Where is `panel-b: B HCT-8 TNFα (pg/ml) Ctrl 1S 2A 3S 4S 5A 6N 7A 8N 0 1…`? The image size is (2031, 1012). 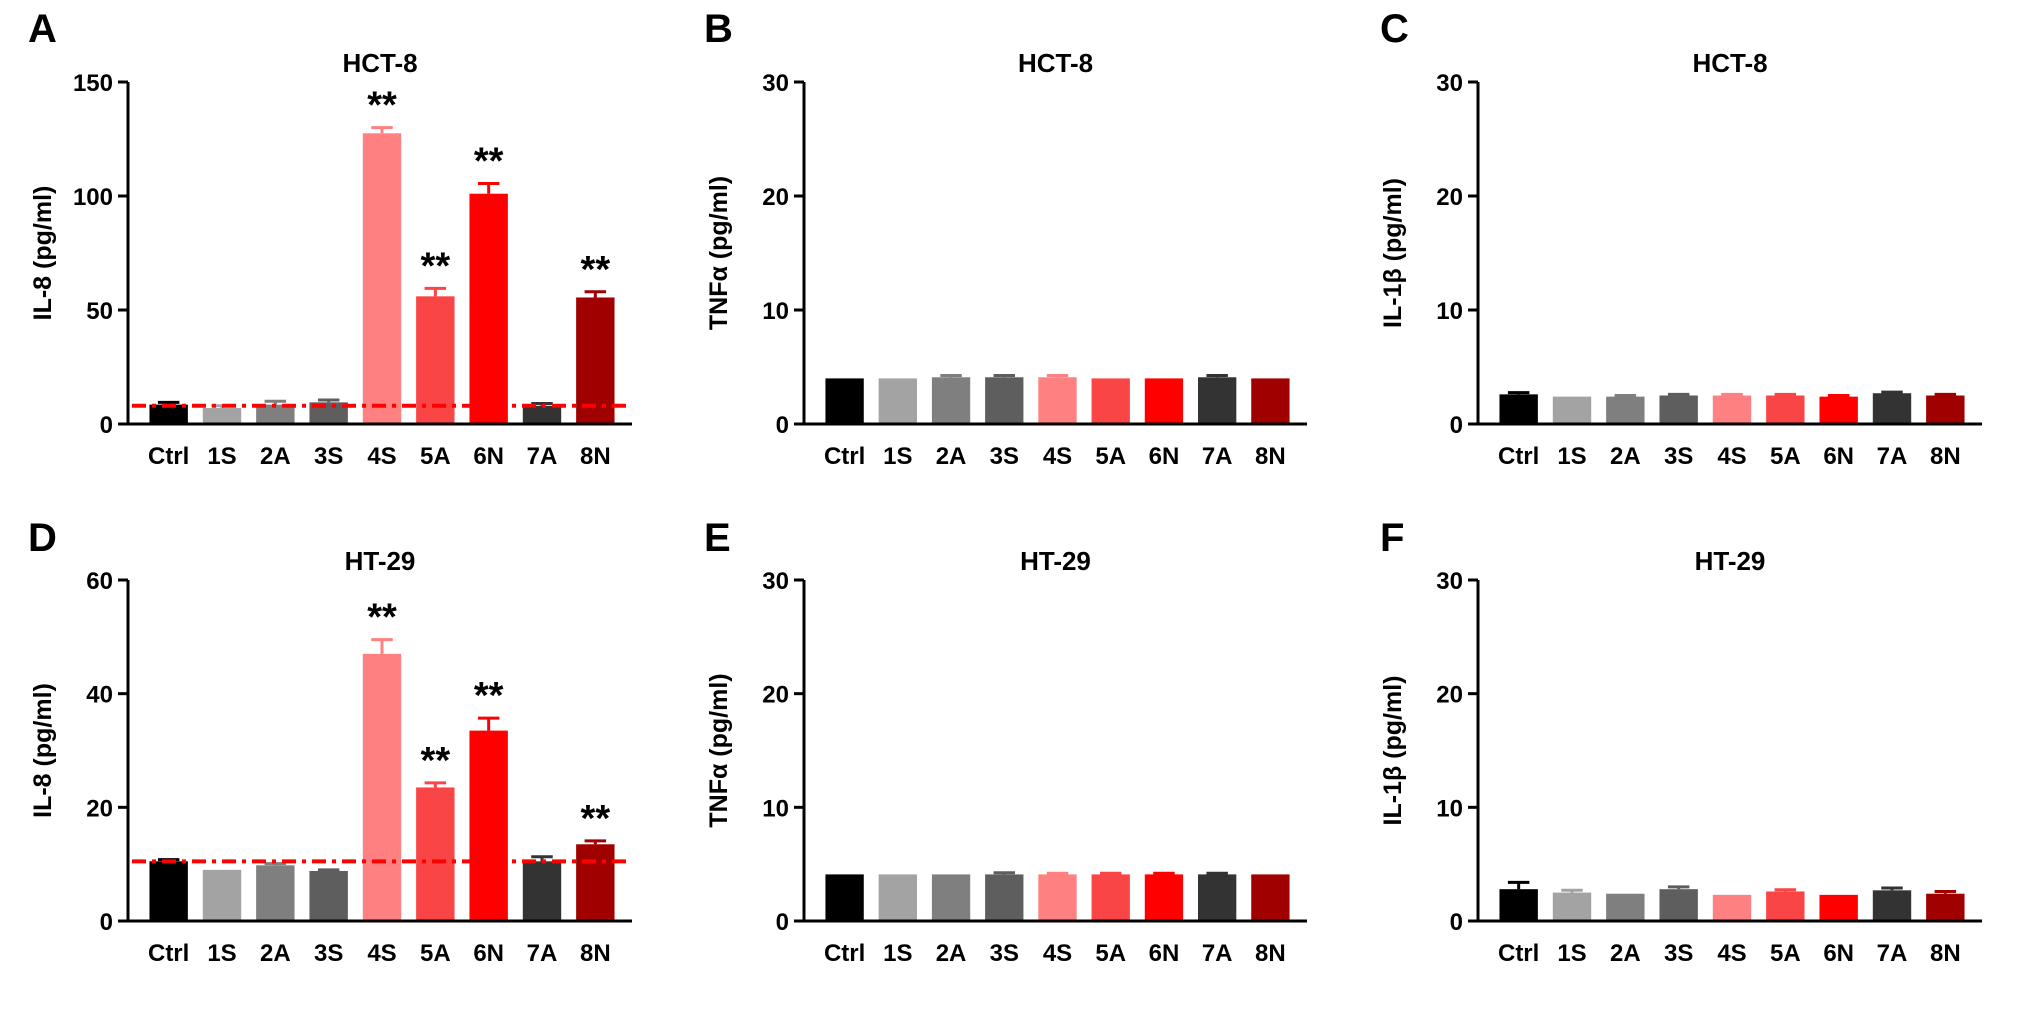
panel-b: B HCT-8 TNFα (pg/ml) Ctrl 1S 2A 3S 4S 5A 6N 7A 8N 0 1… is located at coordinates (1005, 238).